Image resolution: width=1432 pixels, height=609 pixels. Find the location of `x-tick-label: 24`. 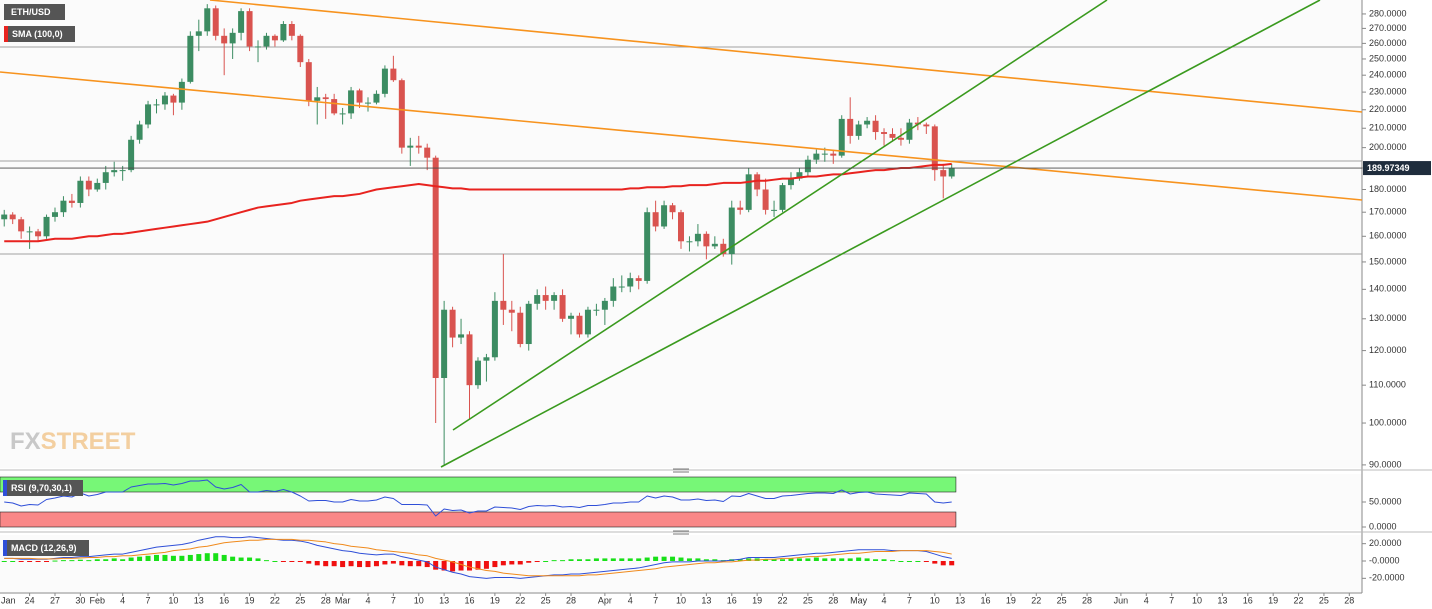

x-tick-label: 24 is located at coordinates (30, 600).